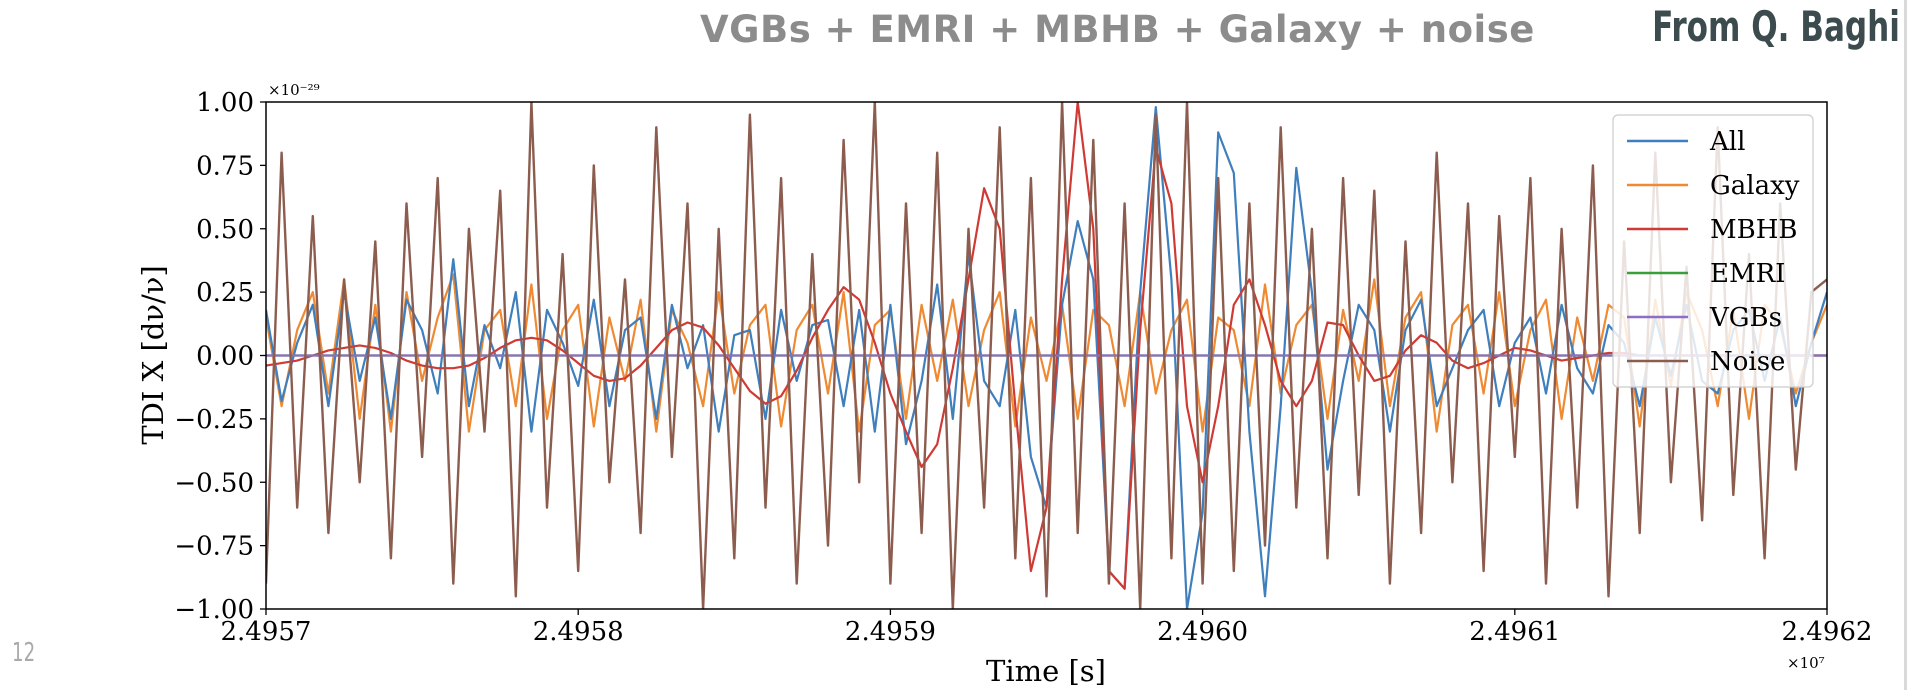 The width and height of the screenshot is (1908, 690). I want to click on y-tick-label: 0.75, so click(225, 166).